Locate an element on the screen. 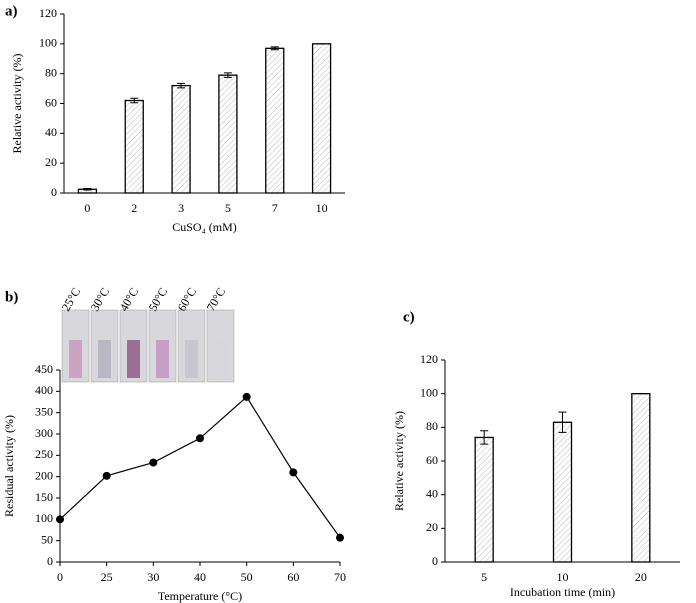  x-tick-label: 7 is located at coordinates (275, 208).